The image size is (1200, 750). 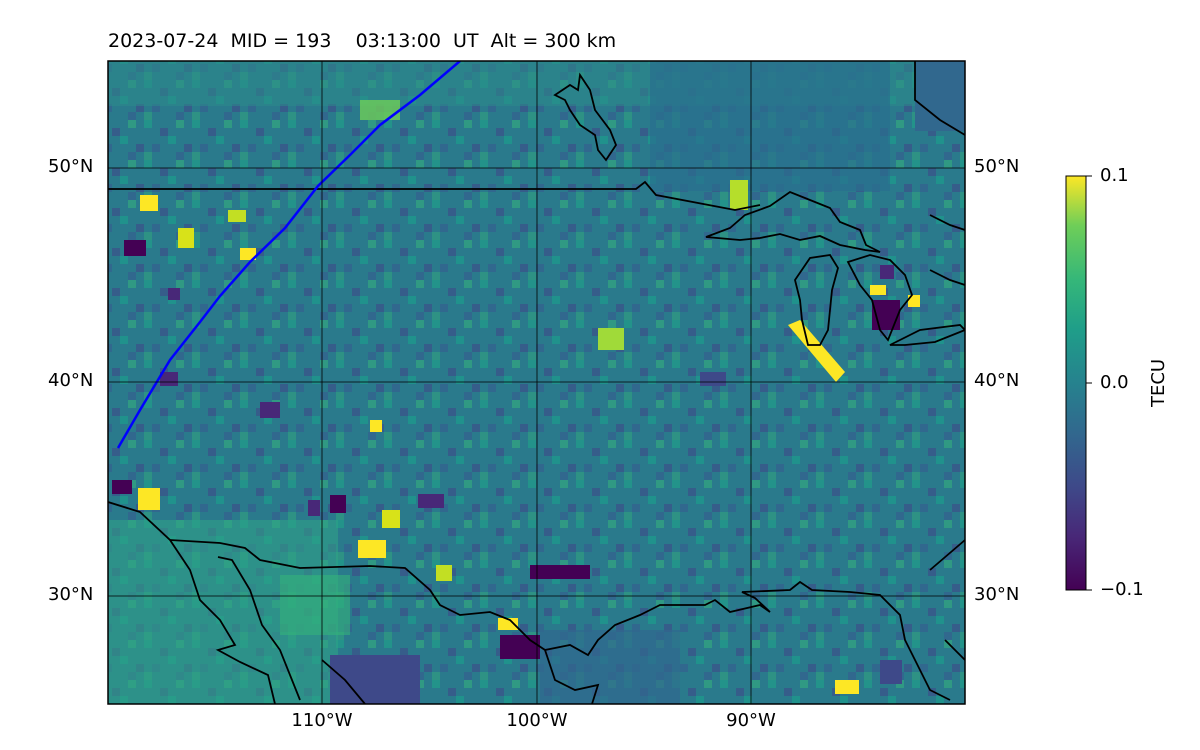 What do you see at coordinates (537, 720) in the screenshot?
I see `lon-label-100w: 100°W` at bounding box center [537, 720].